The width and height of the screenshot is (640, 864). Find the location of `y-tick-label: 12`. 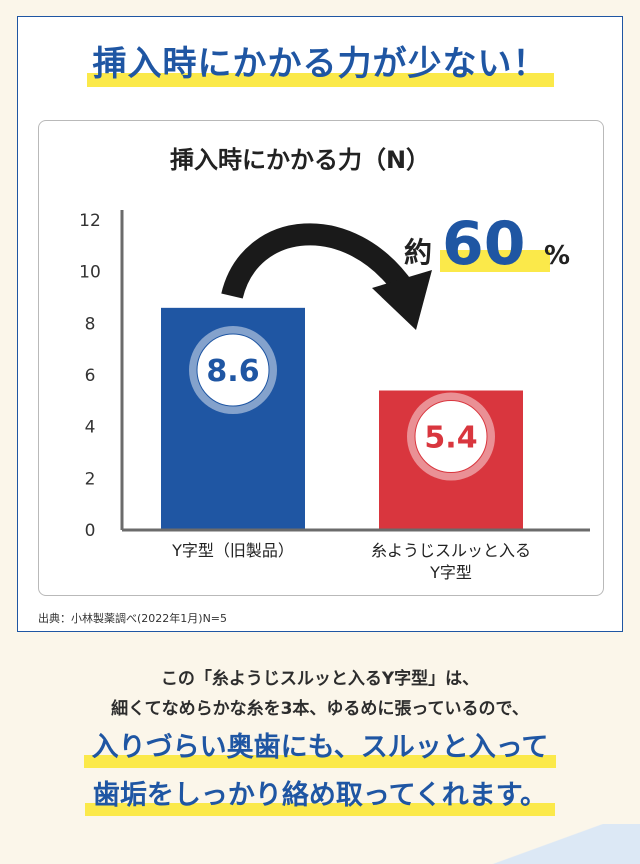

y-tick-label: 12 is located at coordinates (90, 221).